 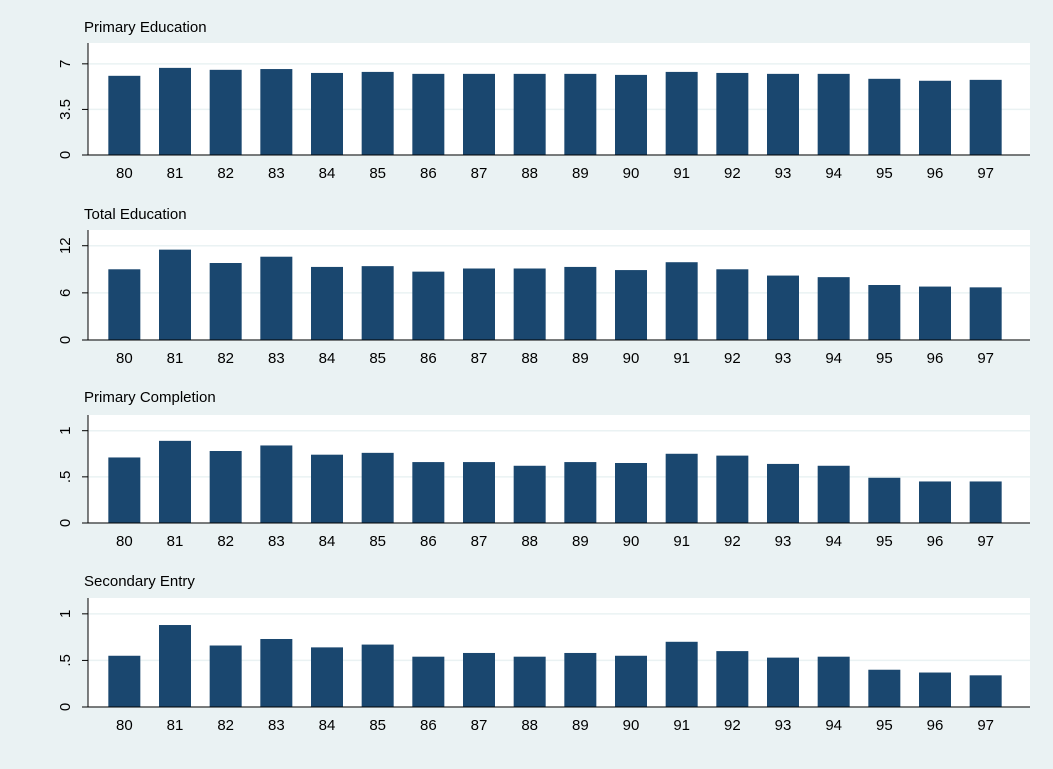 What do you see at coordinates (65, 477) in the screenshot?
I see `y-tick-label: .5` at bounding box center [65, 477].